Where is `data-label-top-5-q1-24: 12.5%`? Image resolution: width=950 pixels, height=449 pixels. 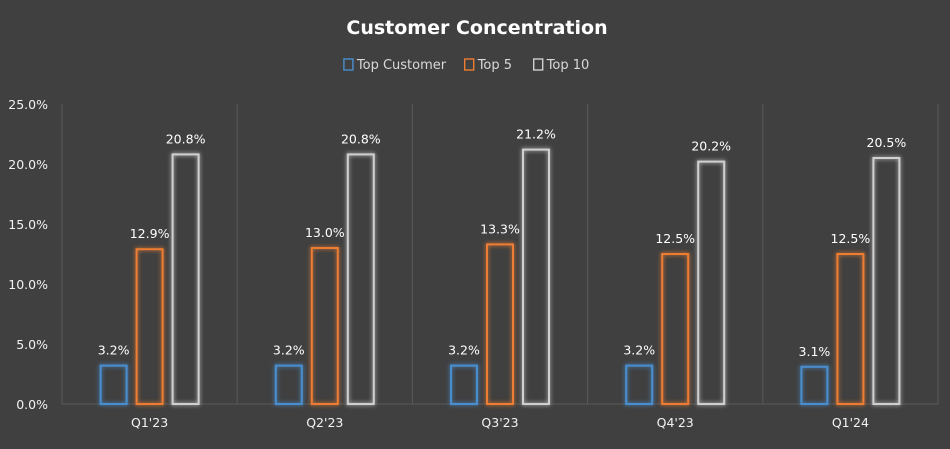
data-label-top-5-q1-24: 12.5% is located at coordinates (851, 238).